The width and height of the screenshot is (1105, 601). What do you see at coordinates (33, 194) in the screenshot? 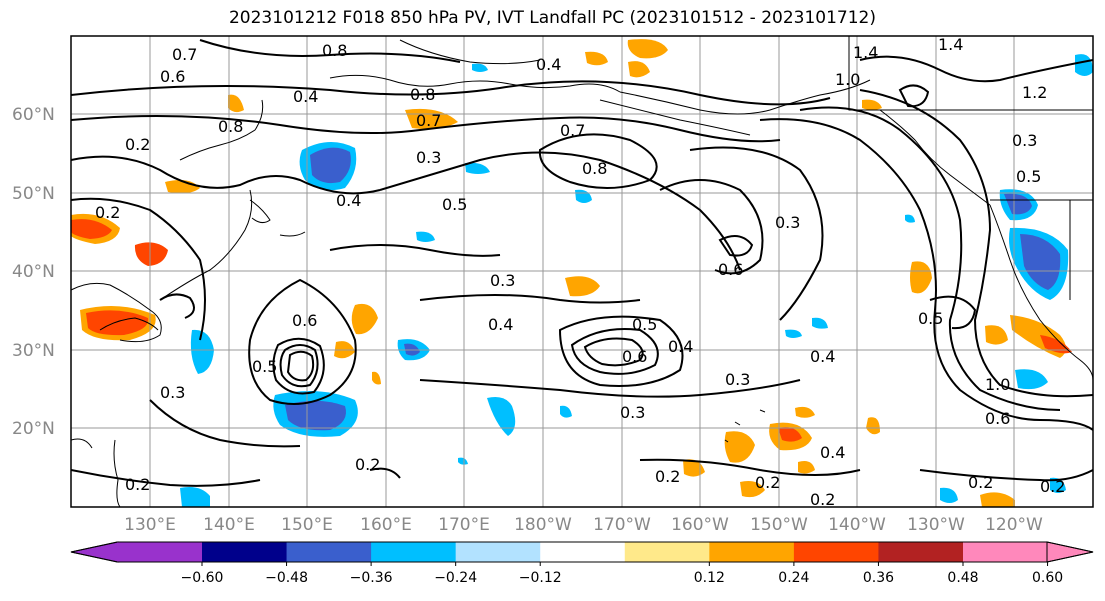
I see `lat-label: 50°N` at bounding box center [33, 194].